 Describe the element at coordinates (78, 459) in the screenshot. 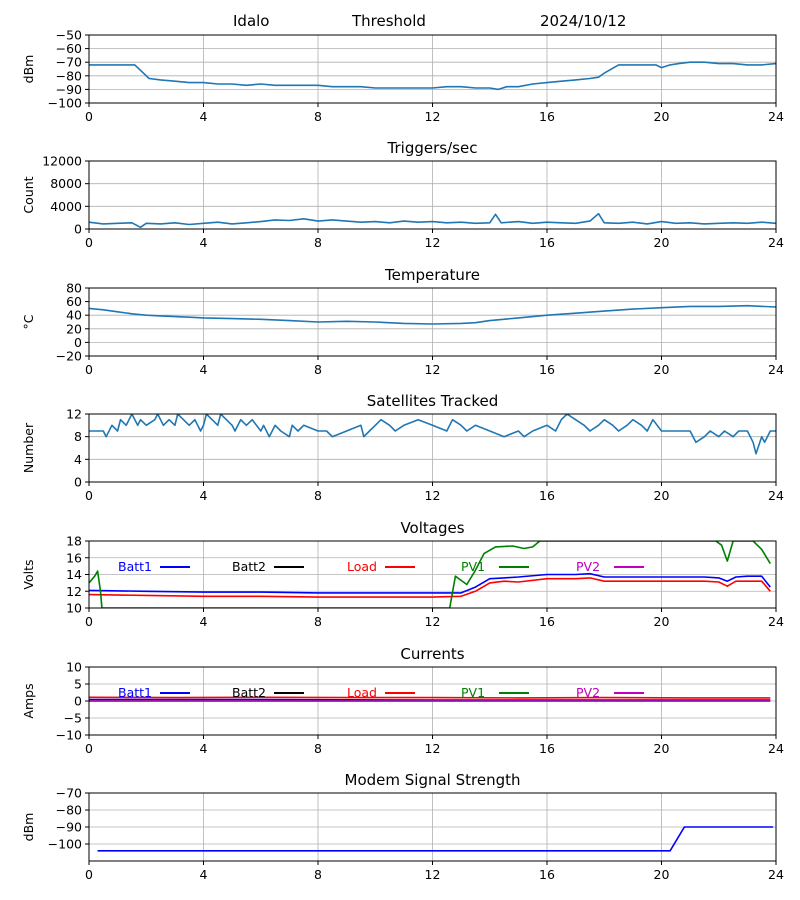

I see `y-tick-label: 4` at that location.